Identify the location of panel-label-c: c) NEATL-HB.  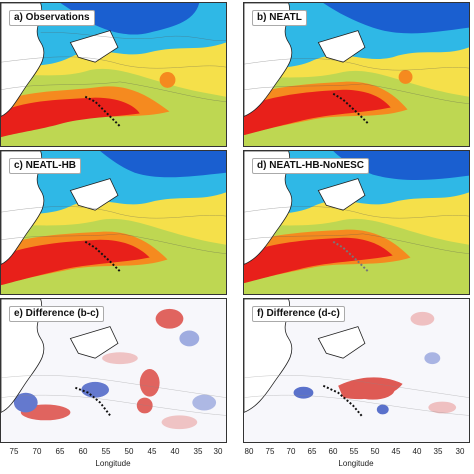
(45, 166).